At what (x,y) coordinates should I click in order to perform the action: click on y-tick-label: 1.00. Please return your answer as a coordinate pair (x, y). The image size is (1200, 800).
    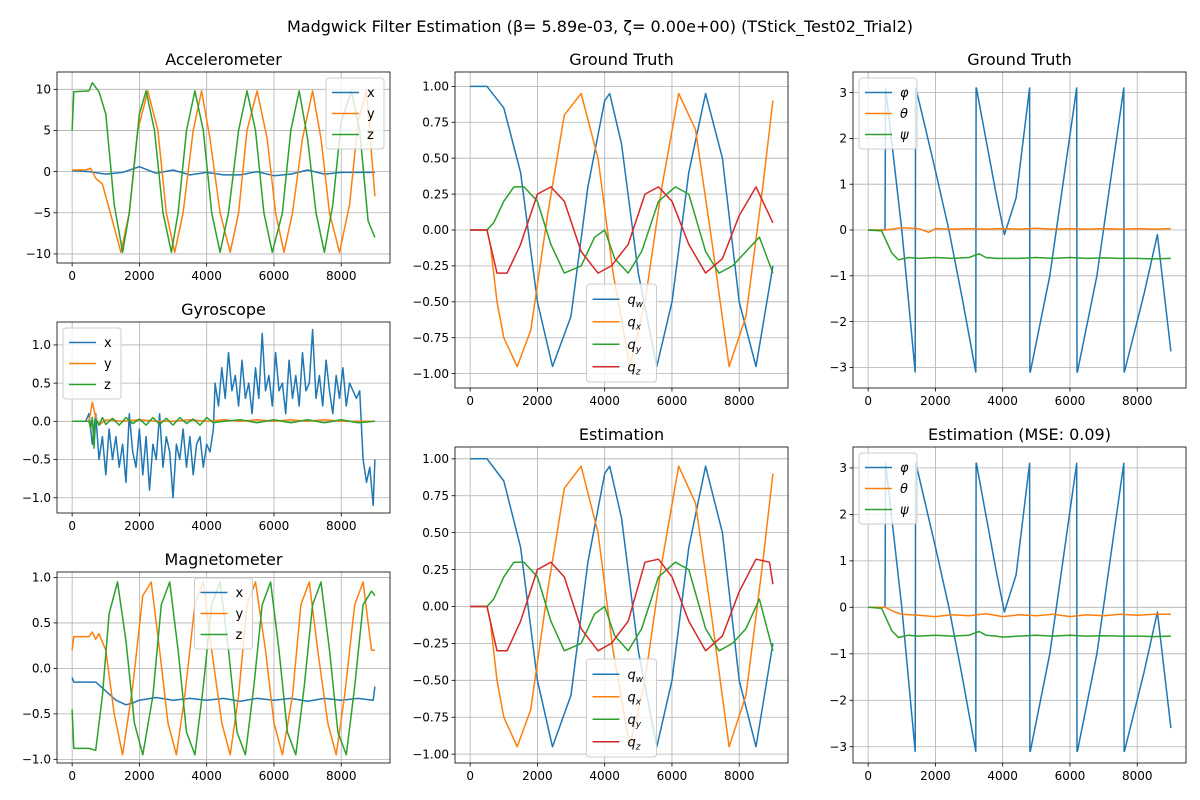
    Looking at the image, I should click on (435, 459).